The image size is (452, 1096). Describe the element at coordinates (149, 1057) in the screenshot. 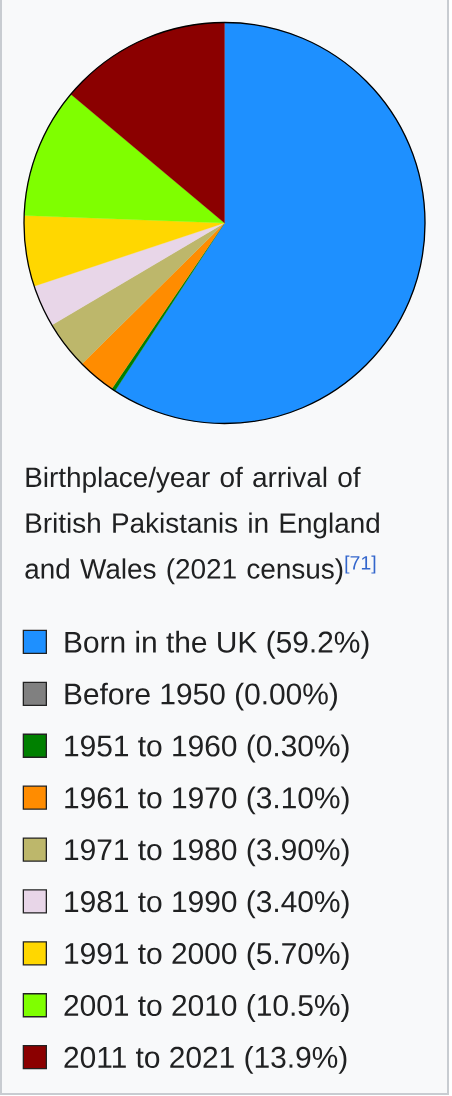

I see `legend-label: 2011 to 2021` at that location.